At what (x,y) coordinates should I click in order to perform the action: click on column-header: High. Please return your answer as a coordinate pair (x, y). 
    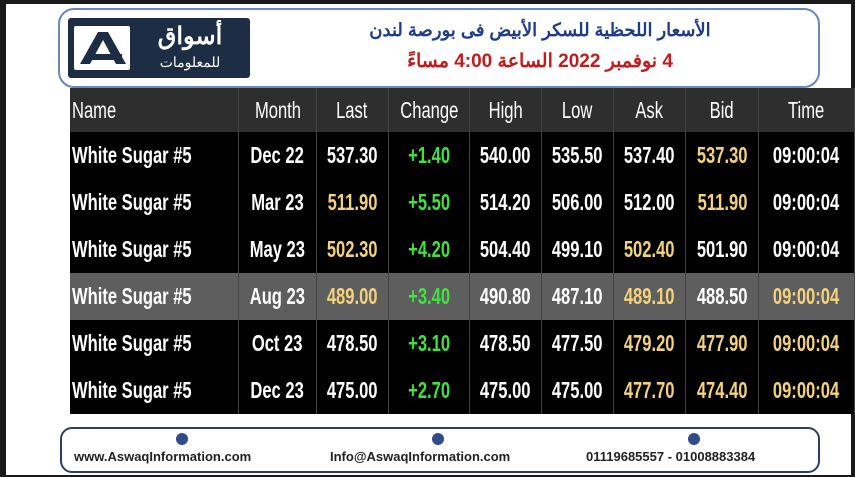
    Looking at the image, I should click on (505, 110).